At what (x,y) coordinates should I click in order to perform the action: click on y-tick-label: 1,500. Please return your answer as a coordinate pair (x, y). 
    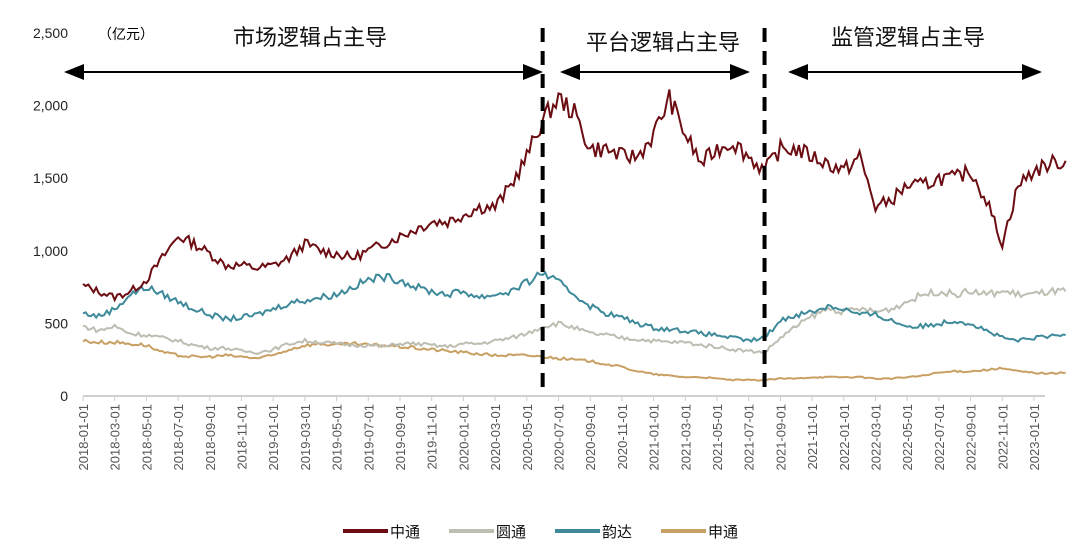
    Looking at the image, I should click on (50, 178).